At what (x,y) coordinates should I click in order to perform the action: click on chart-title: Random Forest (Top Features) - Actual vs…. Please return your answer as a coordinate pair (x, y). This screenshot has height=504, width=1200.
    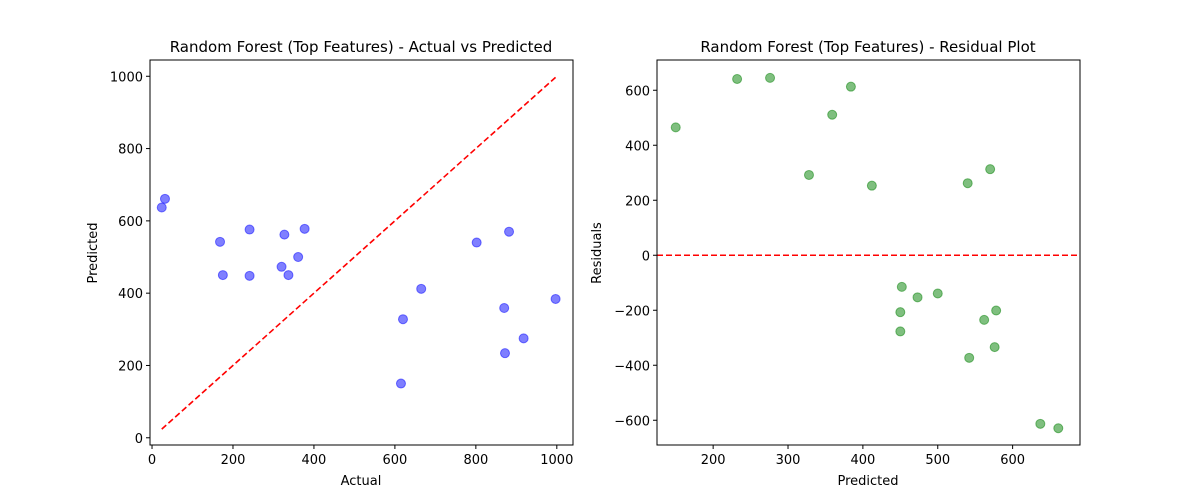
    Looking at the image, I should click on (361, 47).